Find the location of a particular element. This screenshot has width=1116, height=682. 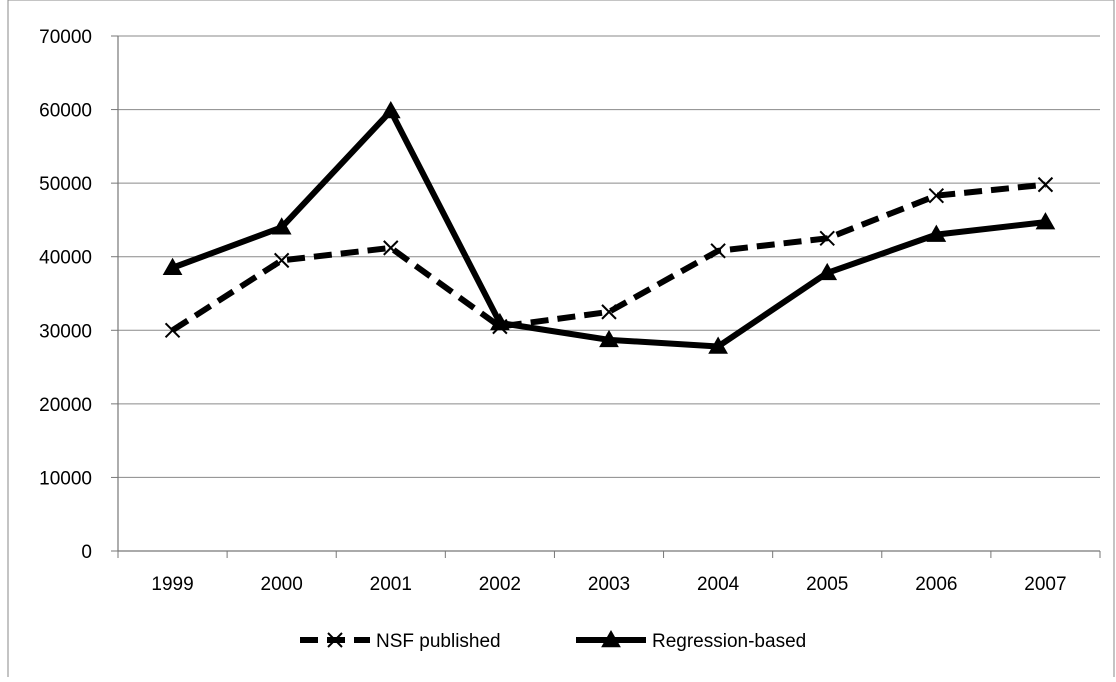

y-axis-ticks: 0 10000 20000 30000 40000 50000 60000 70000 is located at coordinates (78, 295).